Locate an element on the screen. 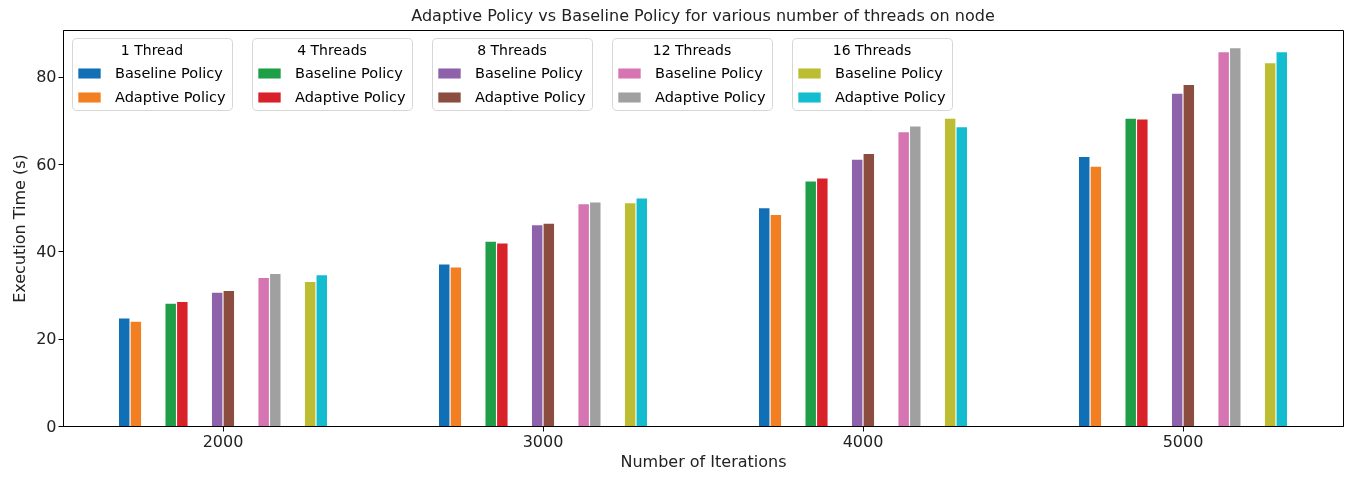 This screenshot has height=477, width=1353. y-tick-label: 60 is located at coordinates (46, 164).